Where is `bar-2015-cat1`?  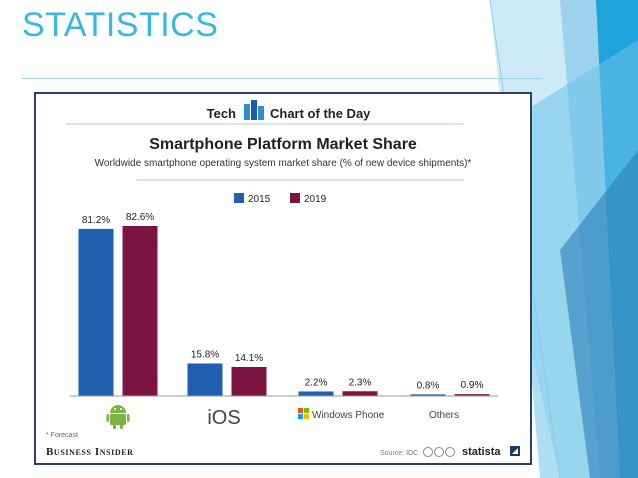 bar-2015-cat1 is located at coordinates (205, 379).